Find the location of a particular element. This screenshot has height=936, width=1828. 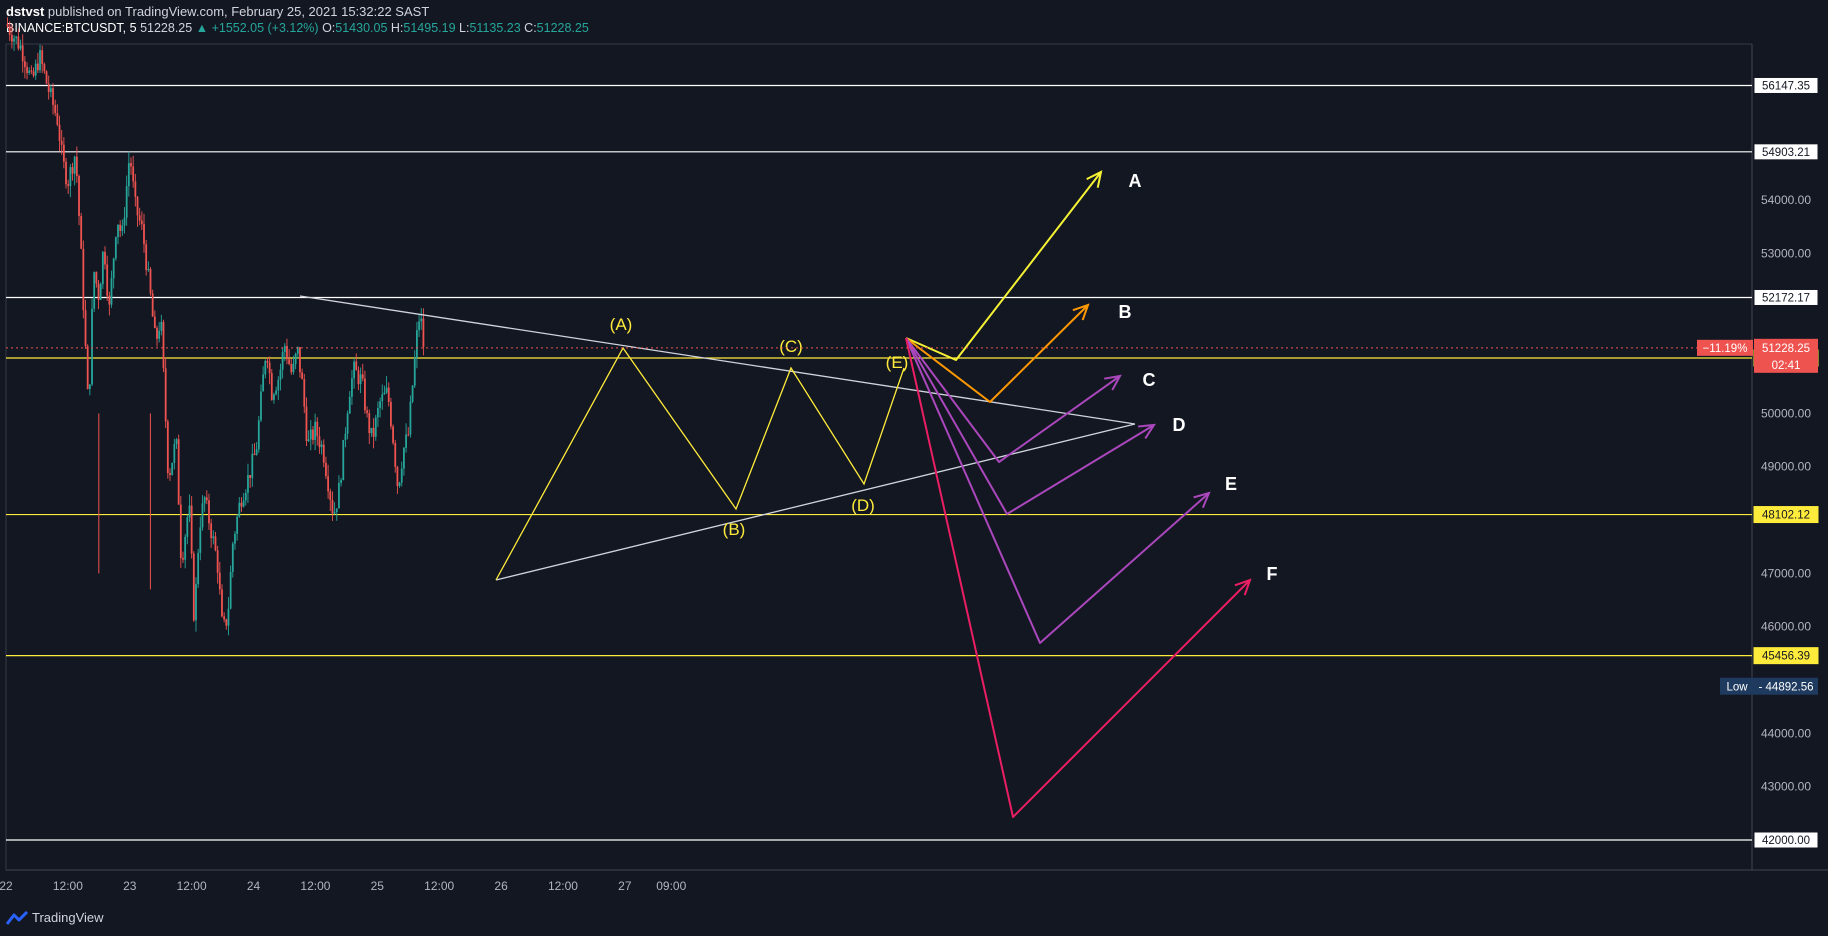

x-tick-label: 12:00 is located at coordinates (563, 886).